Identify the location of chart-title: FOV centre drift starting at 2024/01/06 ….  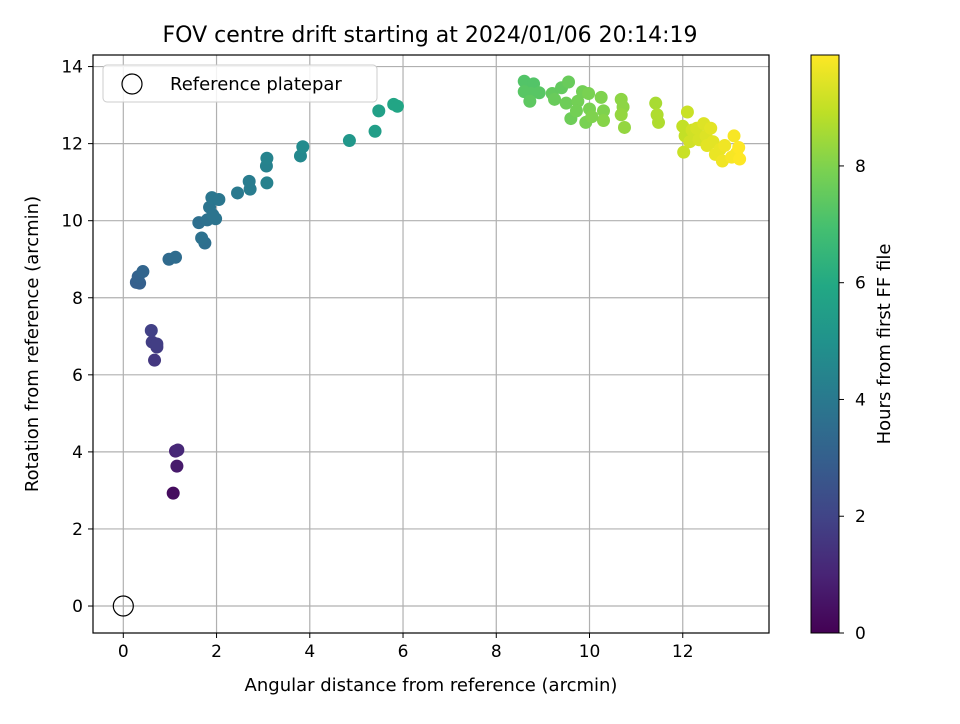
(430, 35).